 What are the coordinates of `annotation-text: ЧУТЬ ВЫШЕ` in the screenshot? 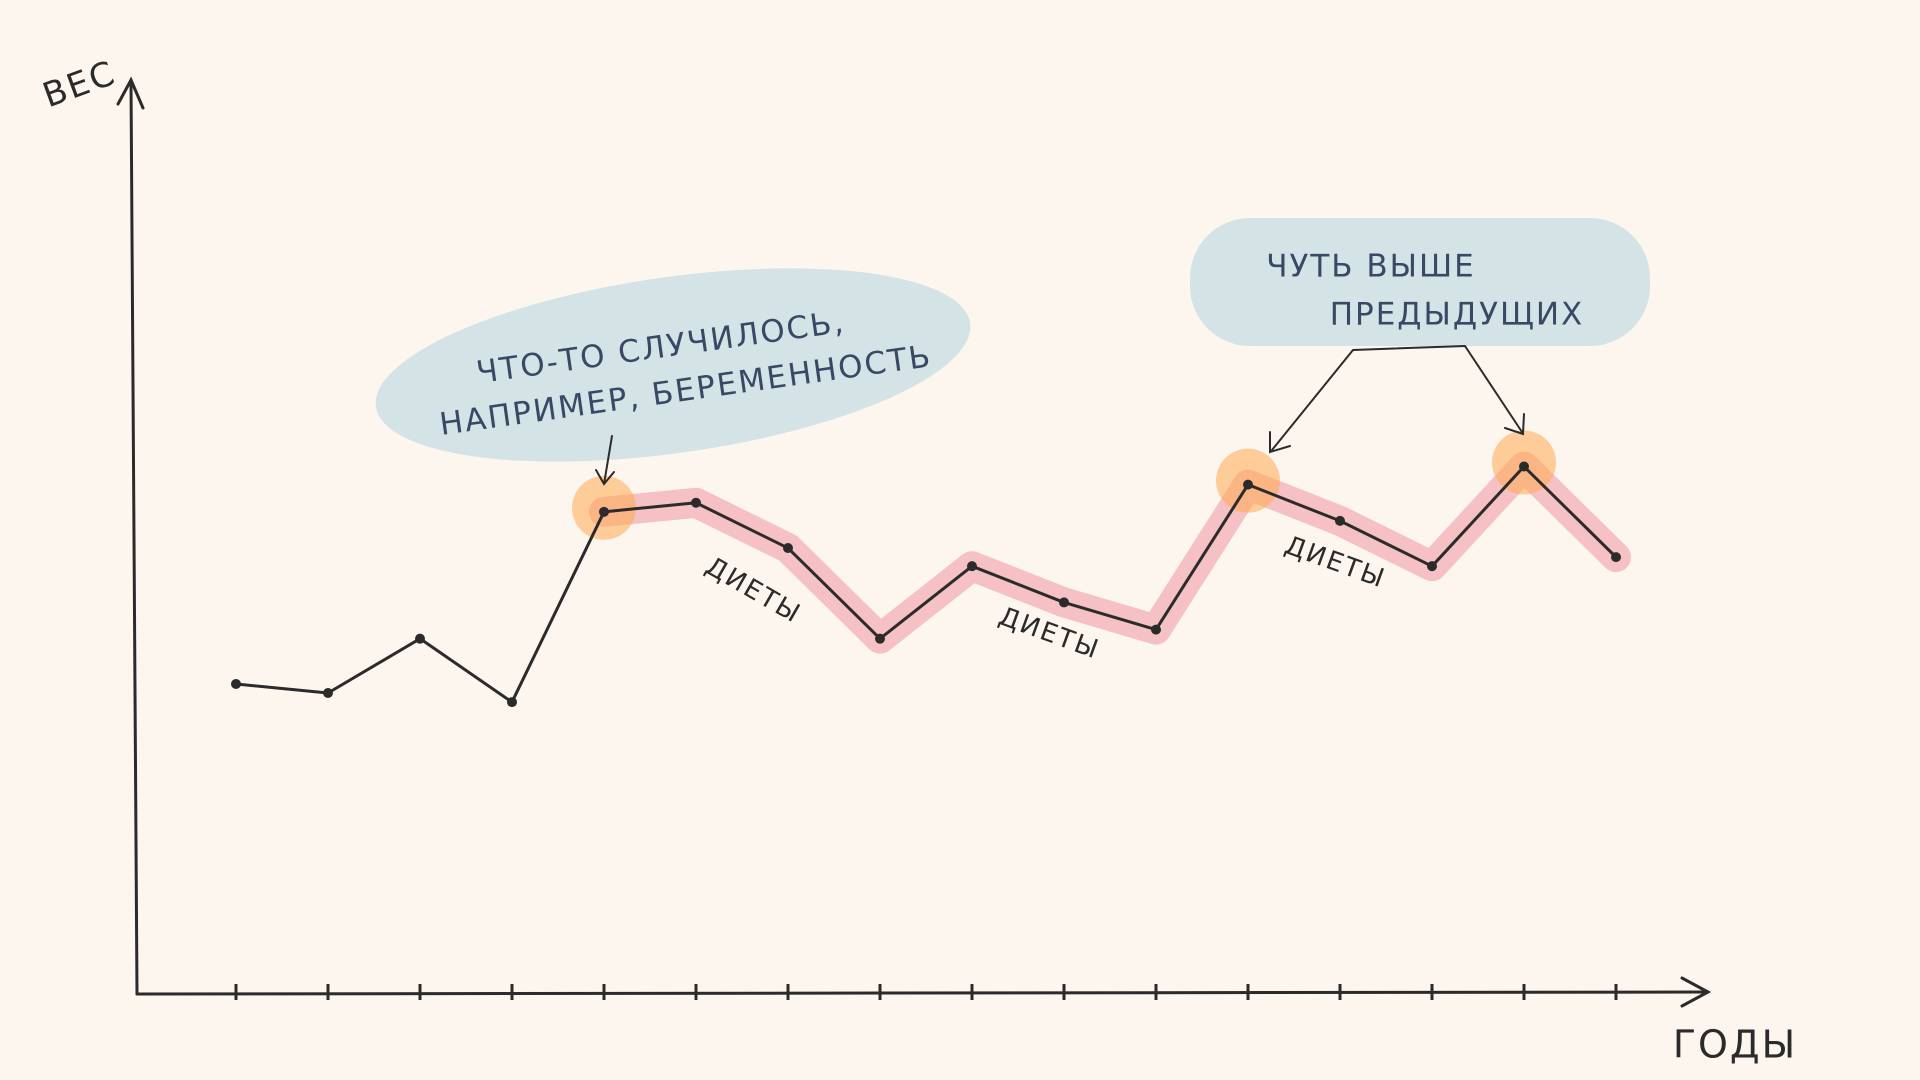 It's located at (1371, 267).